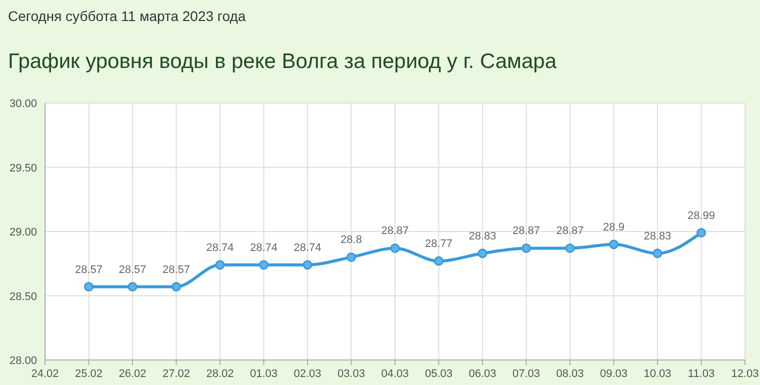 The image size is (760, 385). Describe the element at coordinates (176, 374) in the screenshot. I see `x-tick-label: 27.02` at that location.